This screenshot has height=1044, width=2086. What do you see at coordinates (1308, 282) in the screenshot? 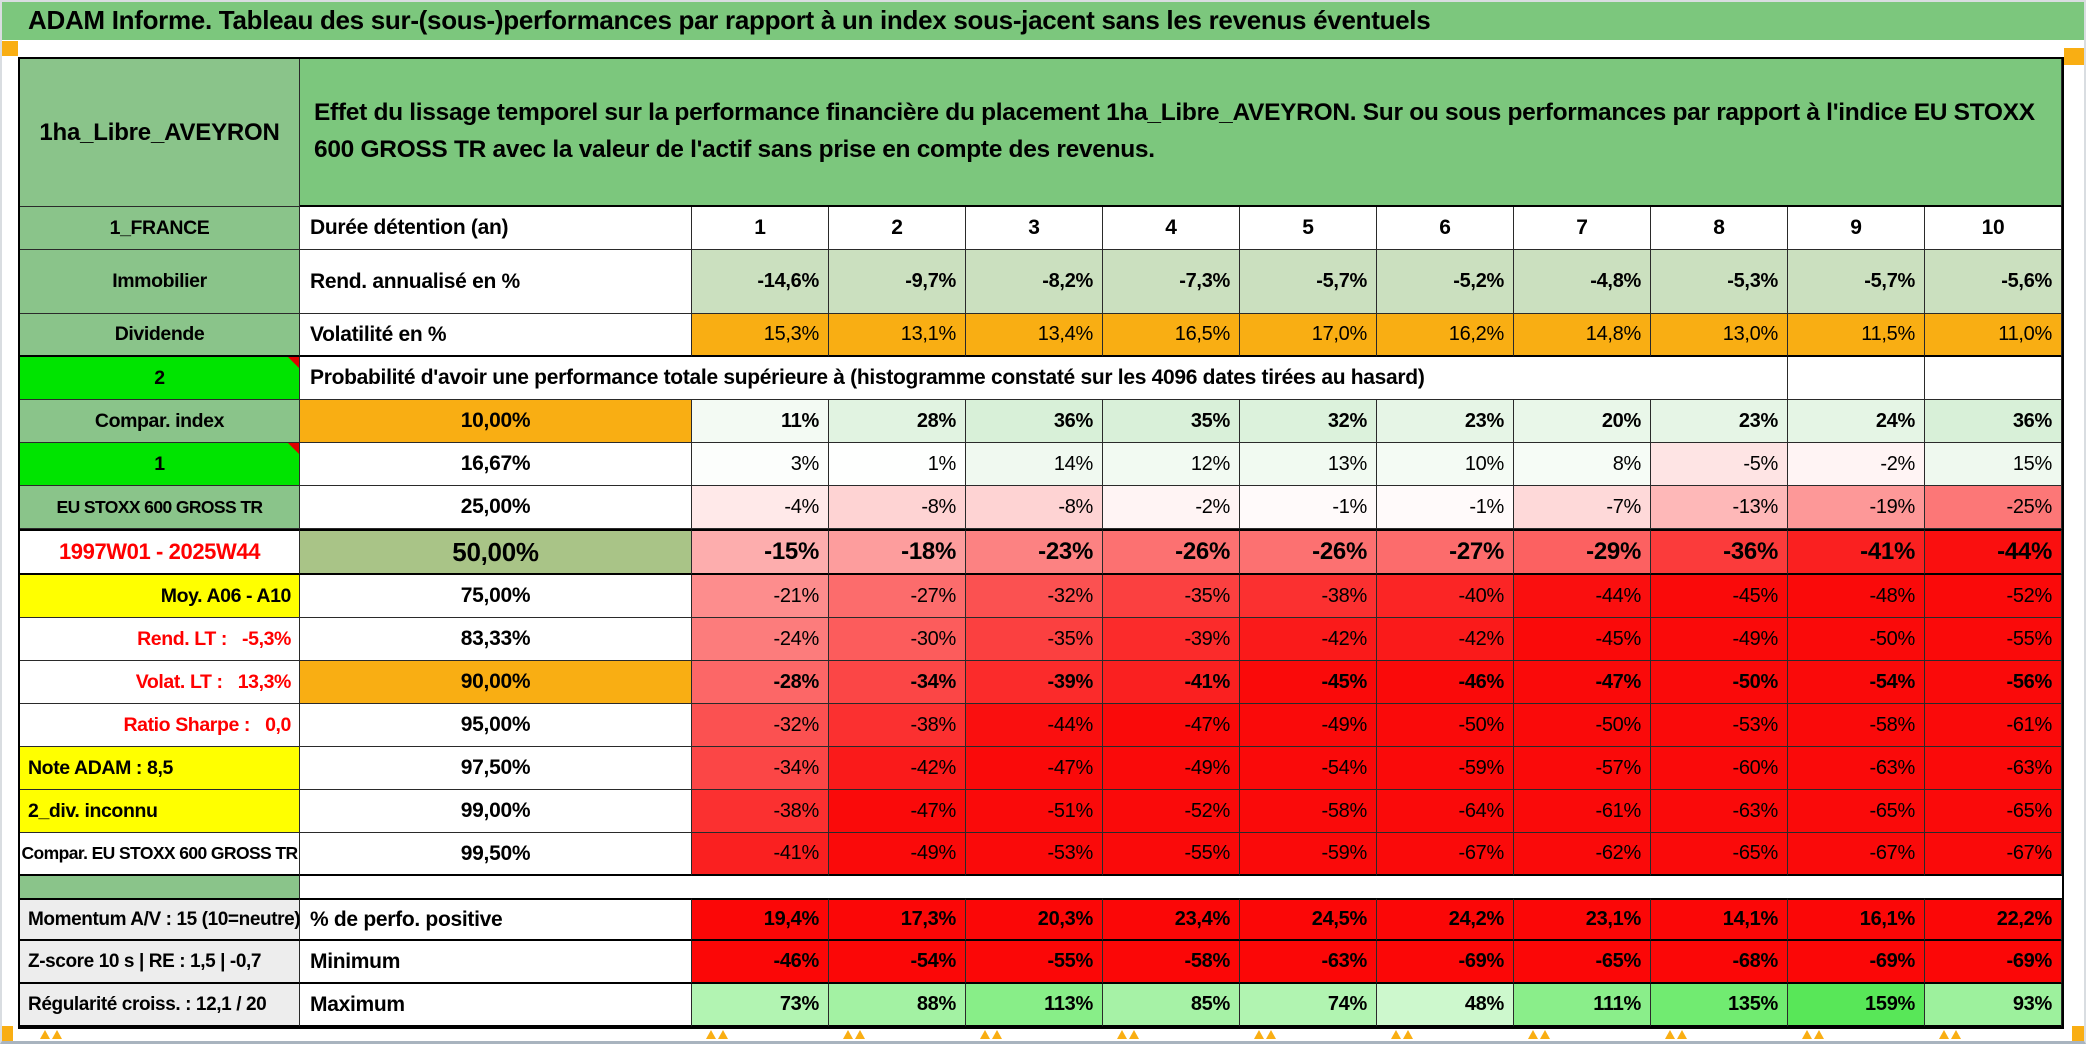
I see `value-cell: -5,7%` at bounding box center [1308, 282].